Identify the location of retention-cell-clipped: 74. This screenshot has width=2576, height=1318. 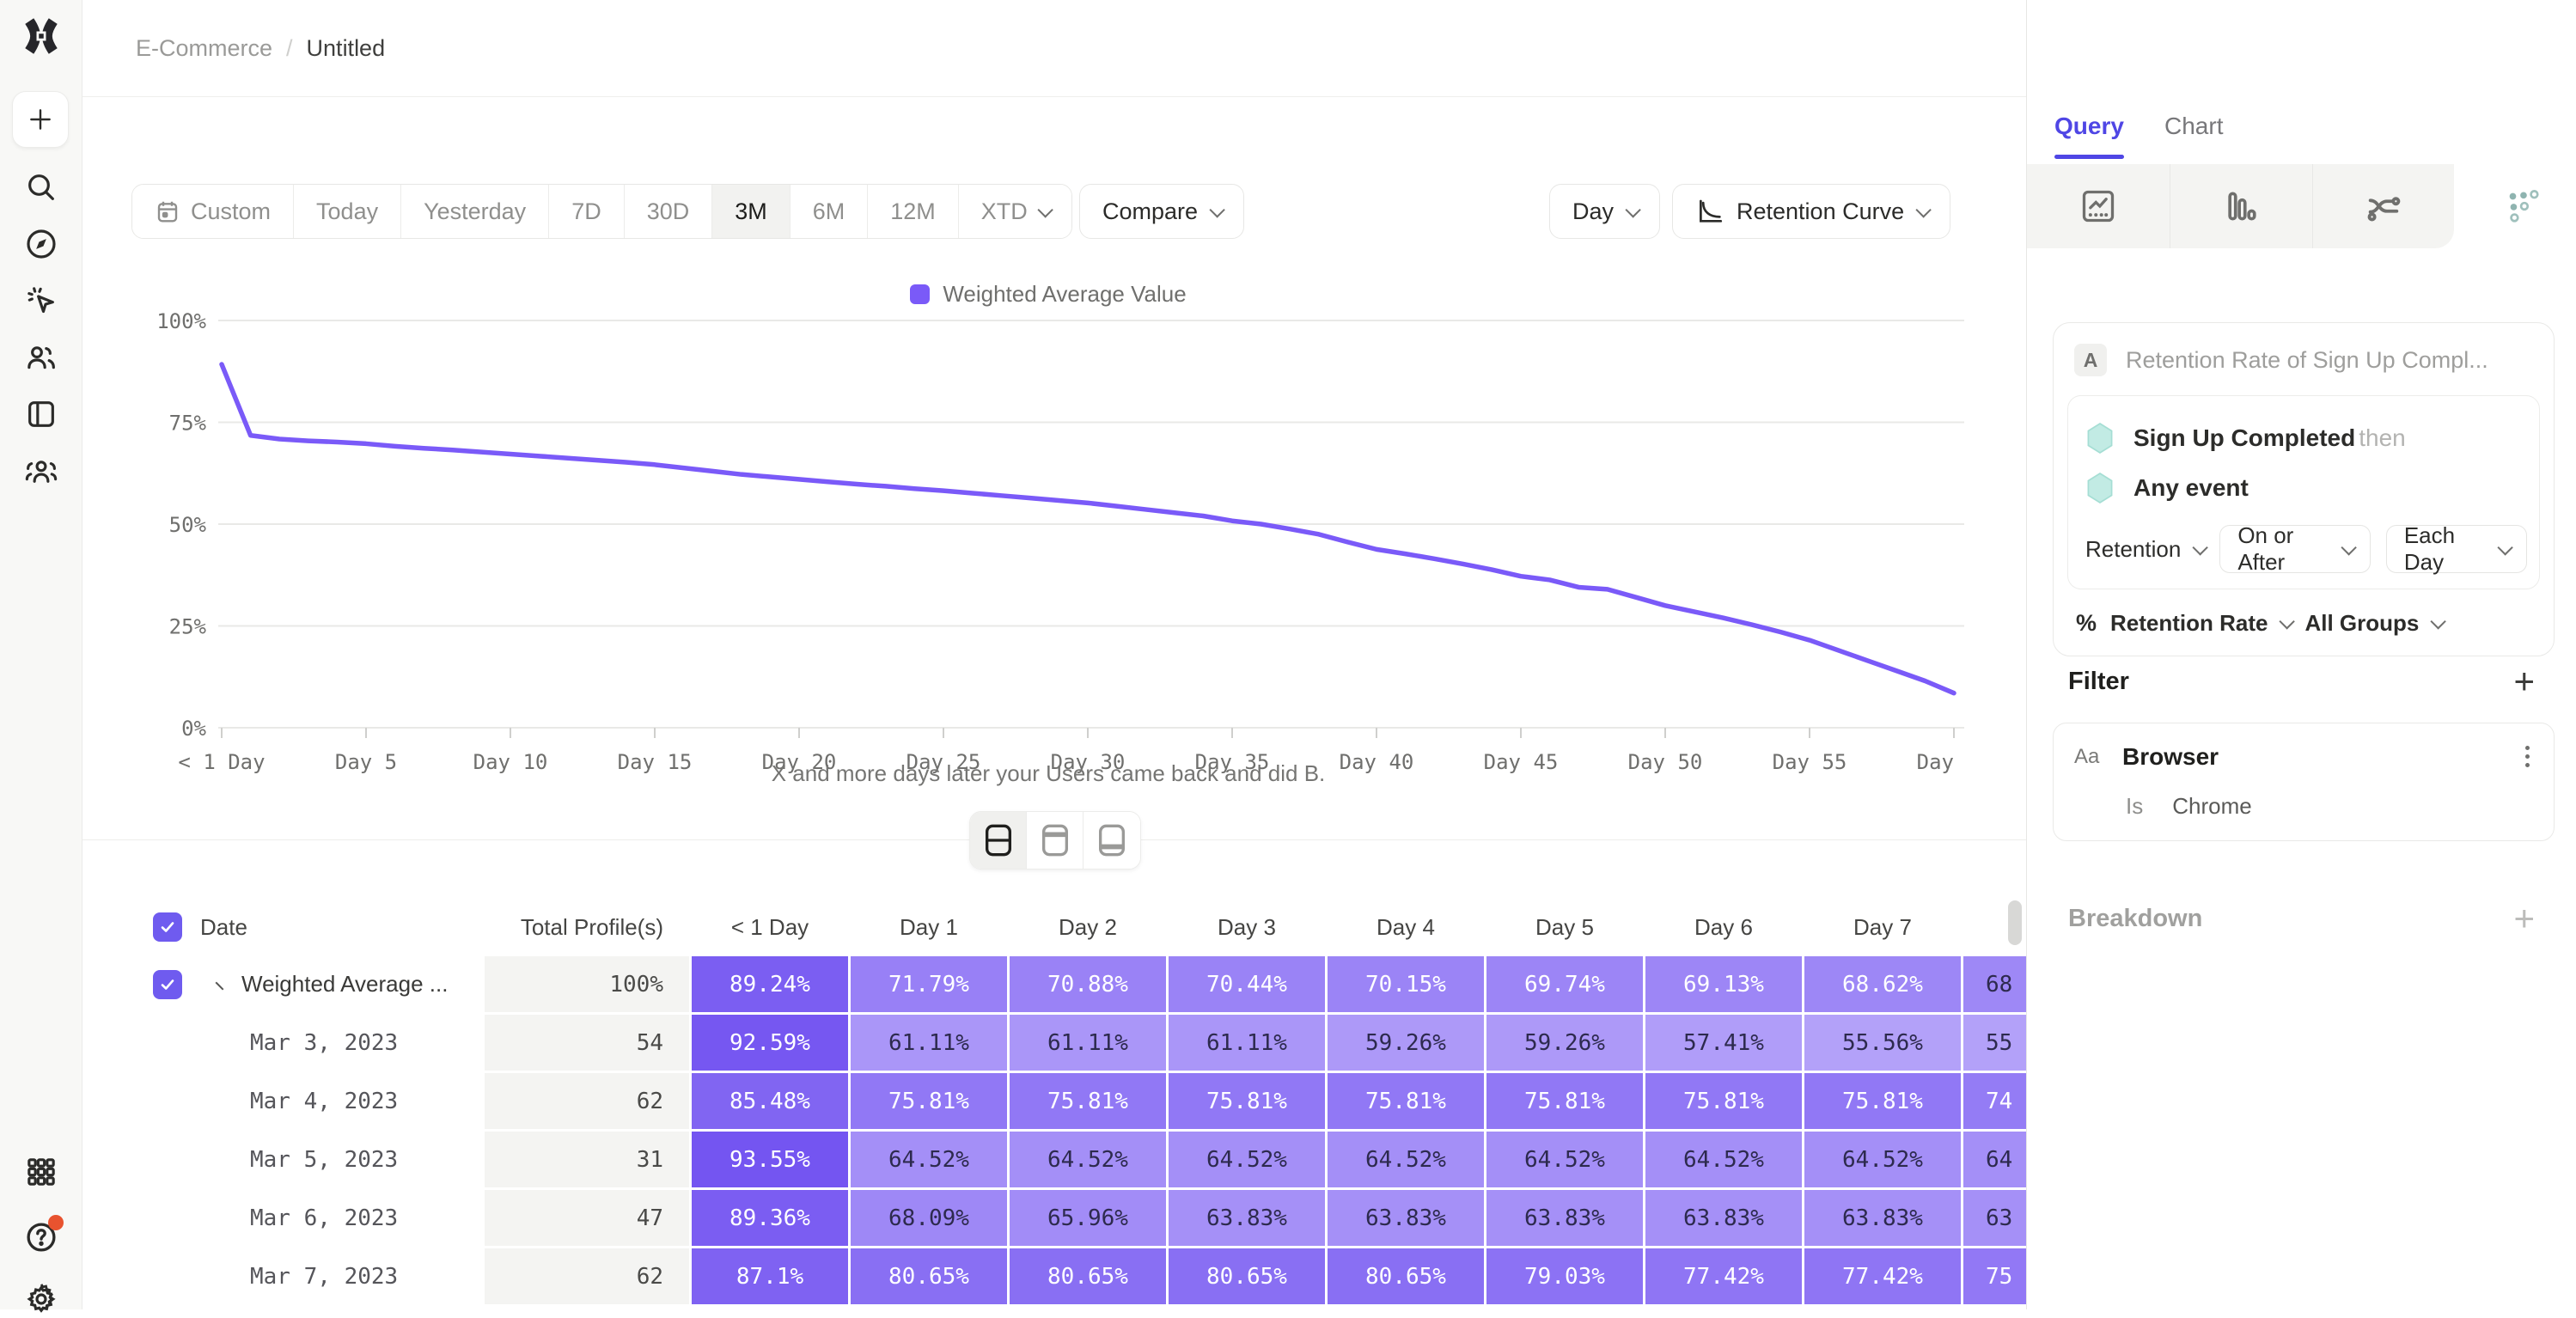
(1999, 1101).